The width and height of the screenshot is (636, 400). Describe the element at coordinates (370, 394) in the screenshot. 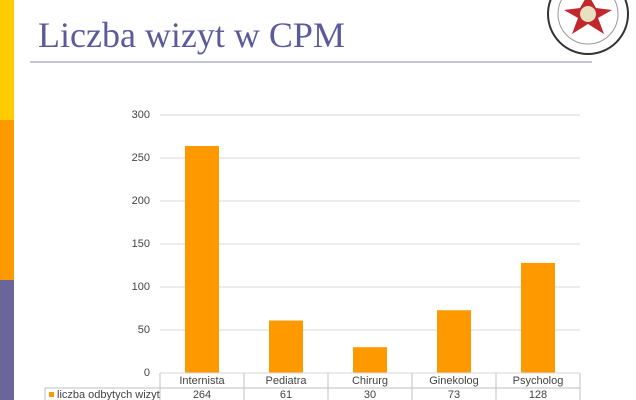

I see `table-value: 30` at that location.